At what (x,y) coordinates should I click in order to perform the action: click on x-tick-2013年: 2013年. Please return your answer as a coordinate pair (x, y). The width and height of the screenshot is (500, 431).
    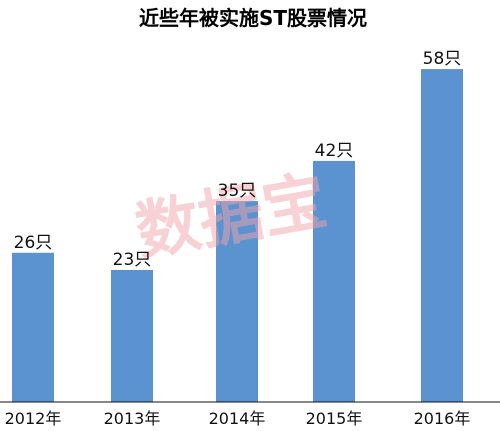
    Looking at the image, I should click on (132, 418).